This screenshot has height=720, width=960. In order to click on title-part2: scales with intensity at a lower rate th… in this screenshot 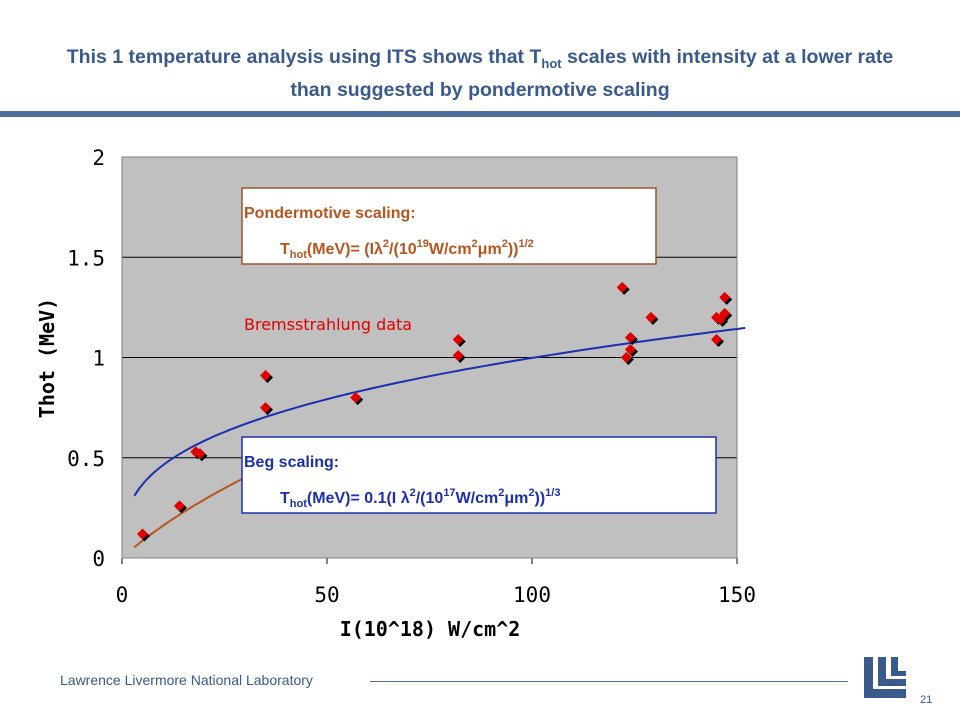, I will do `click(592, 73)`.